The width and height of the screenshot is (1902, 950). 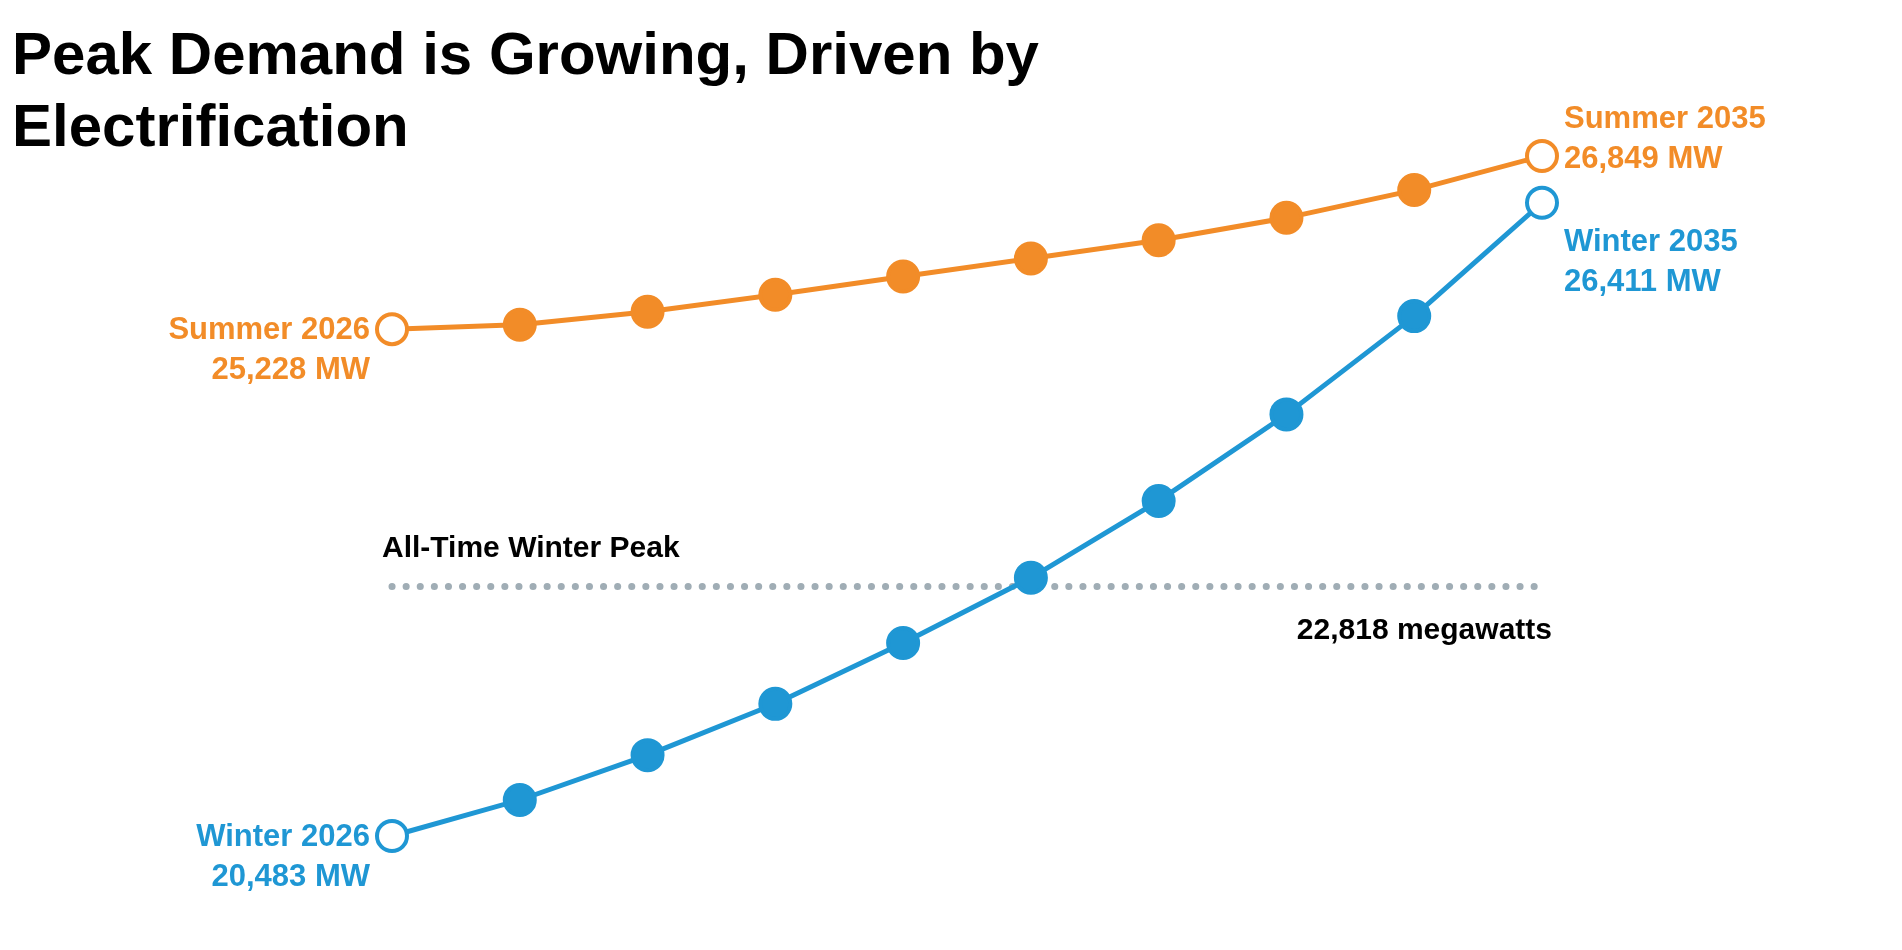 What do you see at coordinates (526, 90) in the screenshot?
I see `chart-title: Peak Demand is Growing, Driven by Electrification` at bounding box center [526, 90].